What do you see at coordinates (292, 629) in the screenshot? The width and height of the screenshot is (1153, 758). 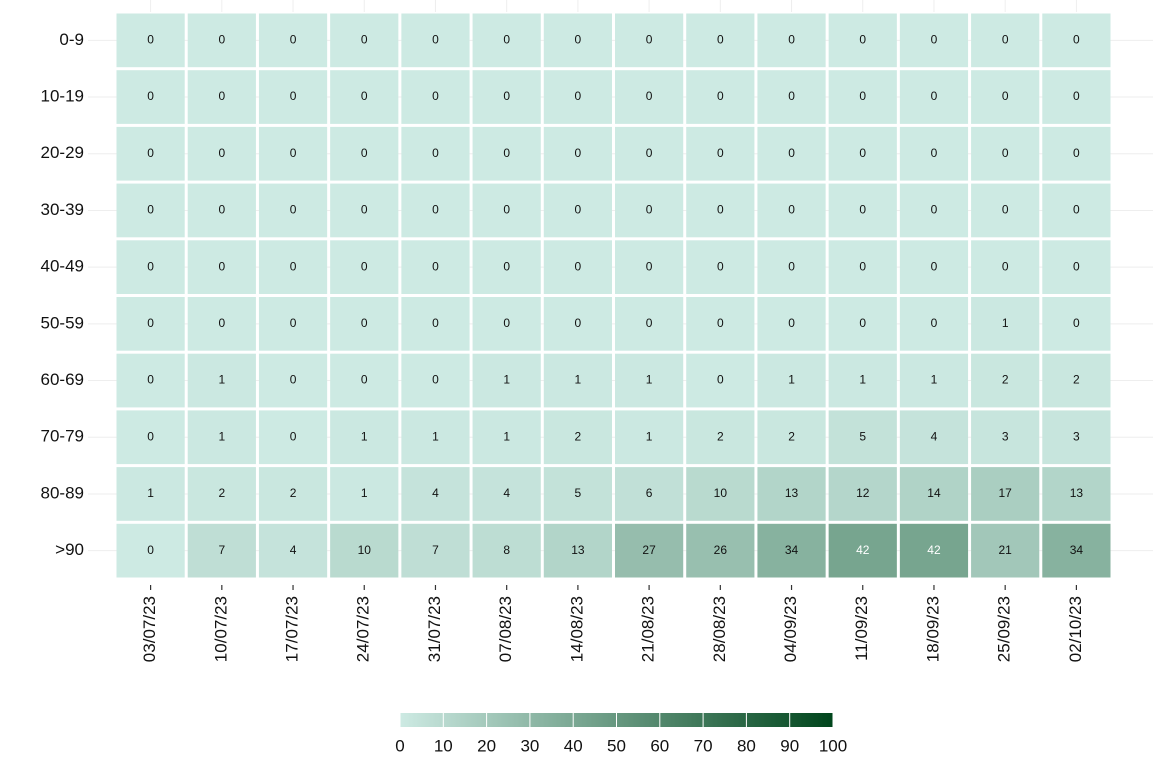 I see `x-tick-label: 17/07/23` at bounding box center [292, 629].